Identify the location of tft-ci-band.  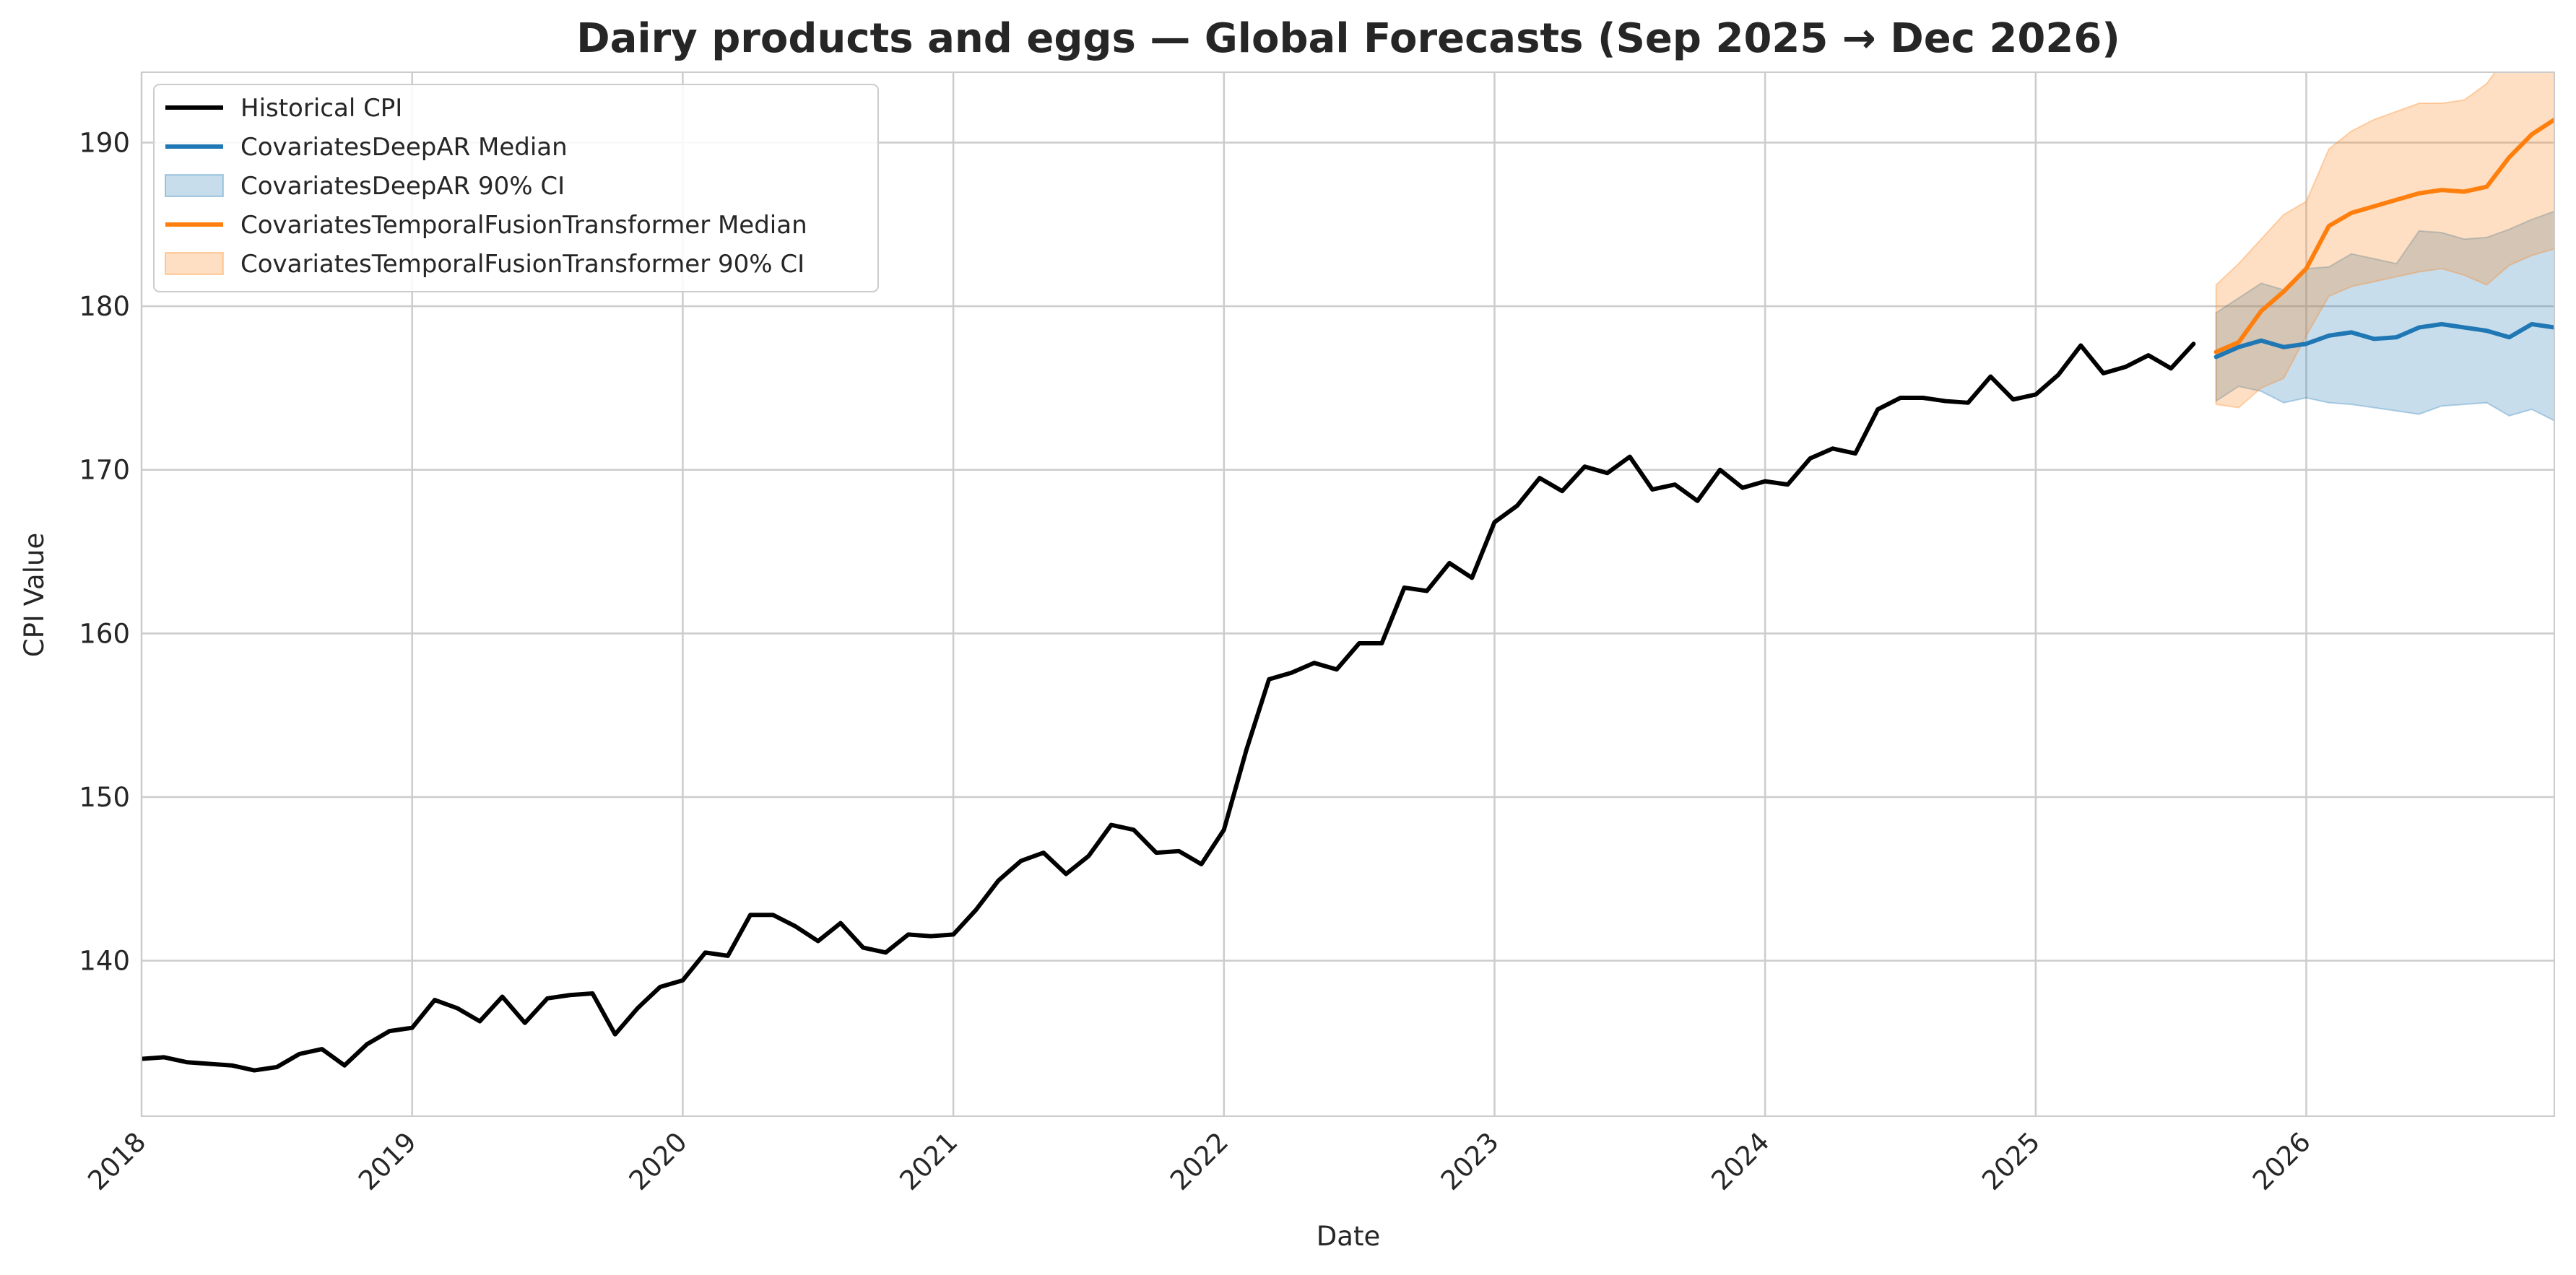
(2384, 240).